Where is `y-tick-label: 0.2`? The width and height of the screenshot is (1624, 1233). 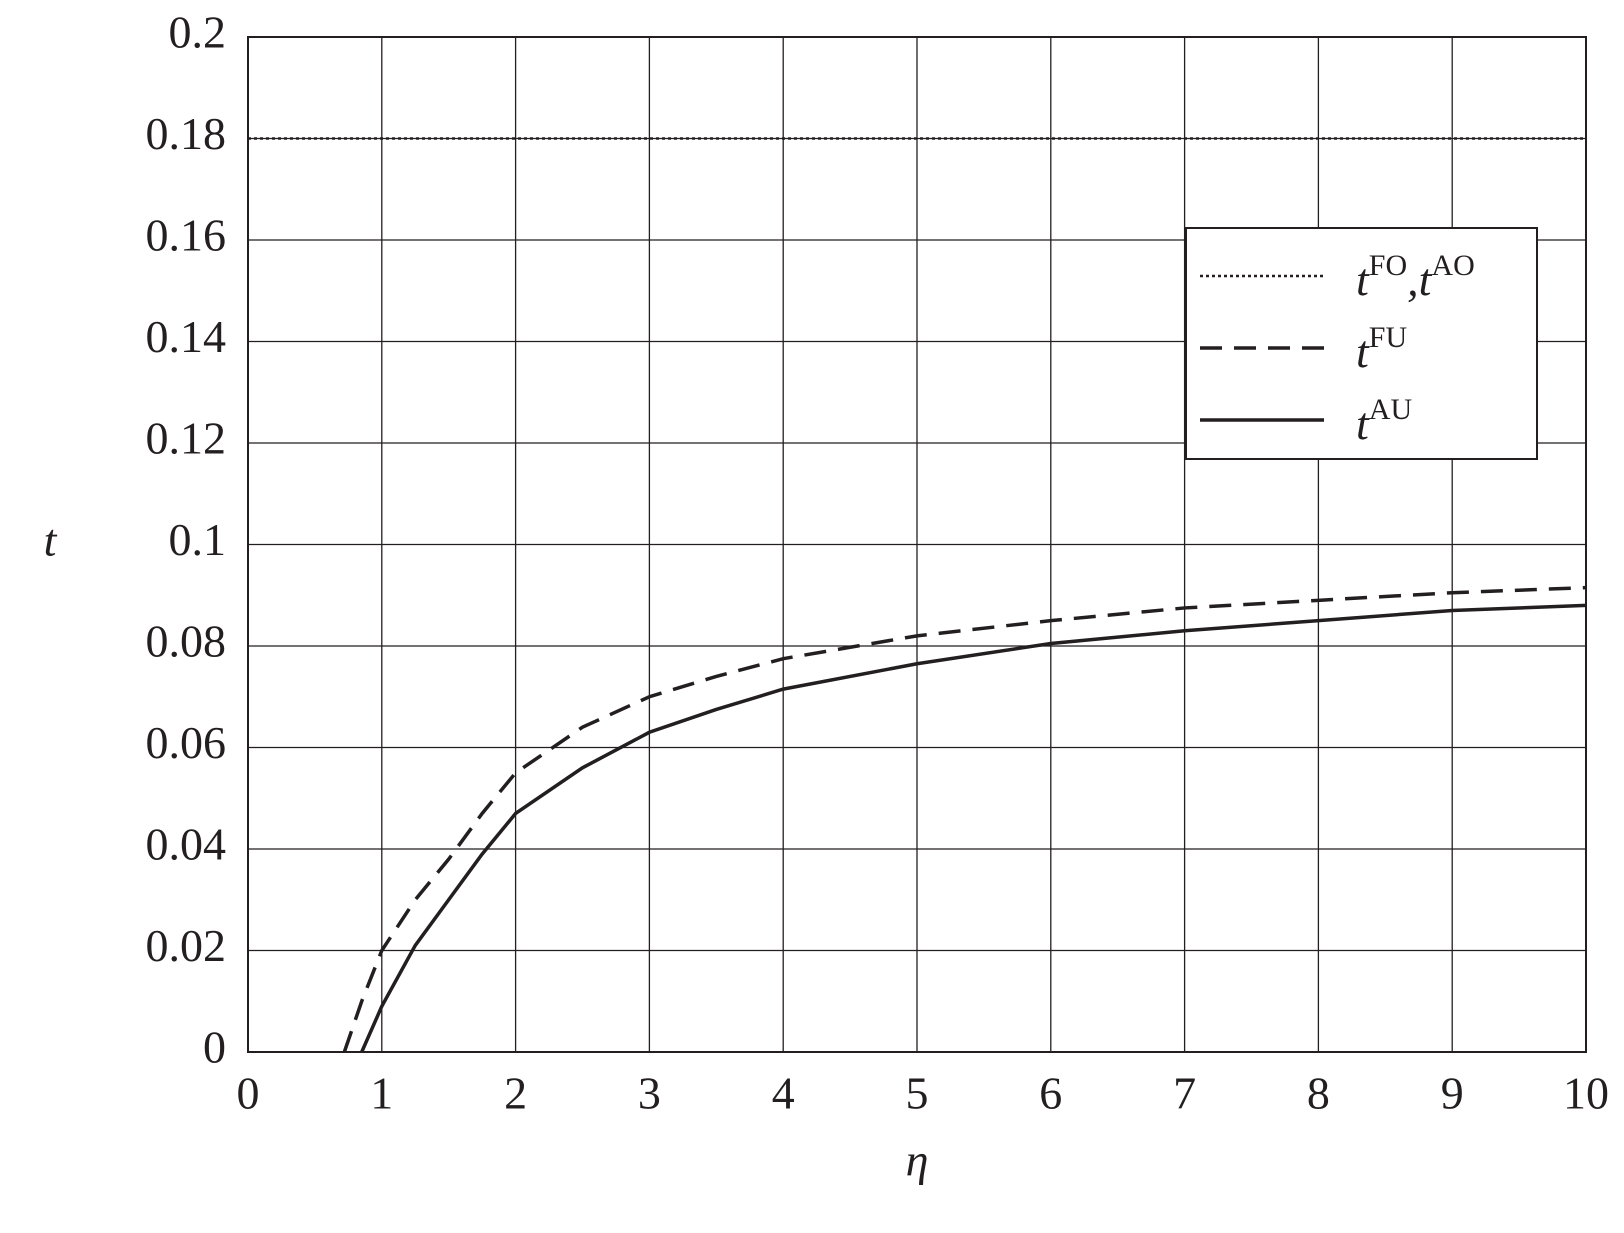
y-tick-label: 0.2 is located at coordinates (198, 32).